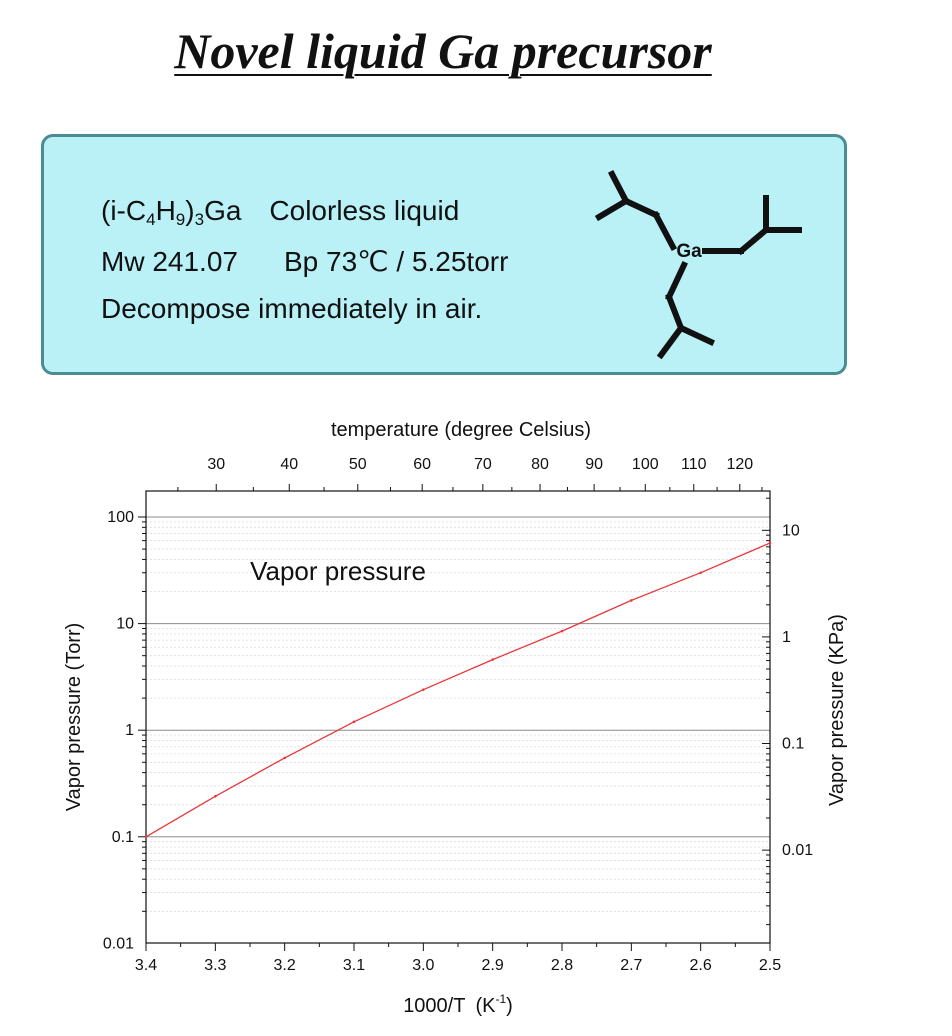 This screenshot has width=952, height=1036. Describe the element at coordinates (645, 464) in the screenshot. I see `top-x-tick-label: 100` at that location.